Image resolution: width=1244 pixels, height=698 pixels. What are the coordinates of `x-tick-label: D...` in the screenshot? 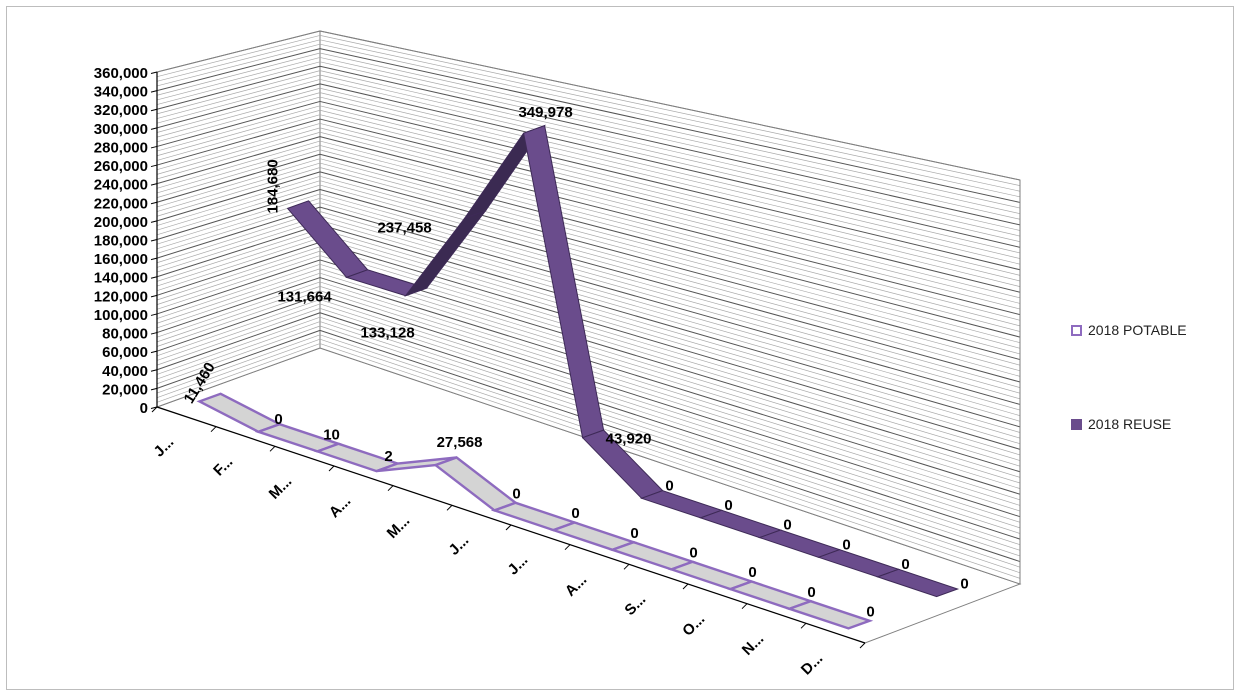 It's located at (812, 664).